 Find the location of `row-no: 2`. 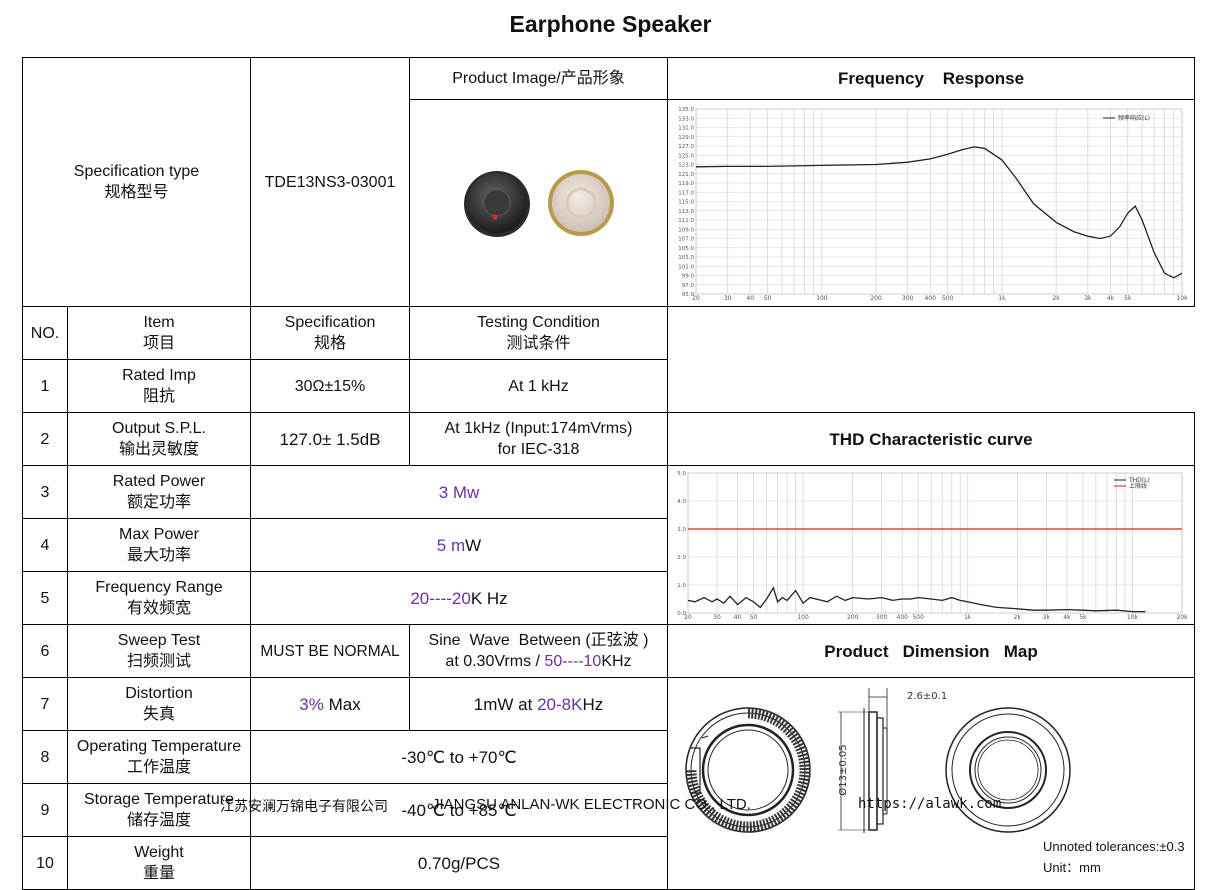

row-no: 2 is located at coordinates (45, 439).